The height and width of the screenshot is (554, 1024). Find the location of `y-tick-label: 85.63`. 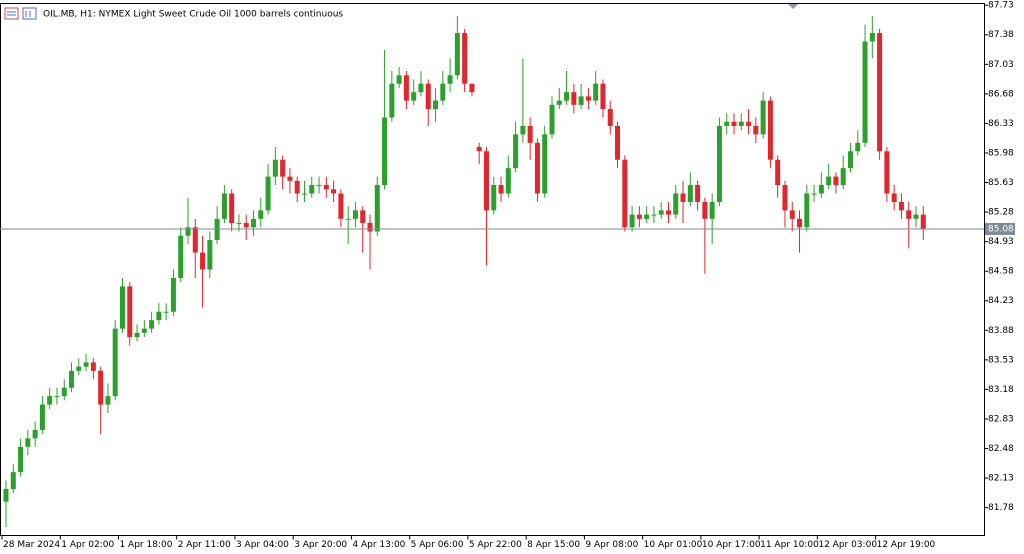

y-tick-label: 85.63 is located at coordinates (1001, 183).